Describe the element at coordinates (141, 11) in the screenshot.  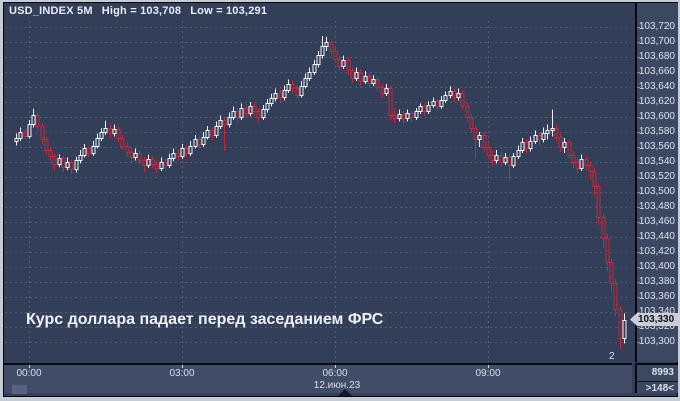
I see `session-high-label: High = 103,708` at that location.